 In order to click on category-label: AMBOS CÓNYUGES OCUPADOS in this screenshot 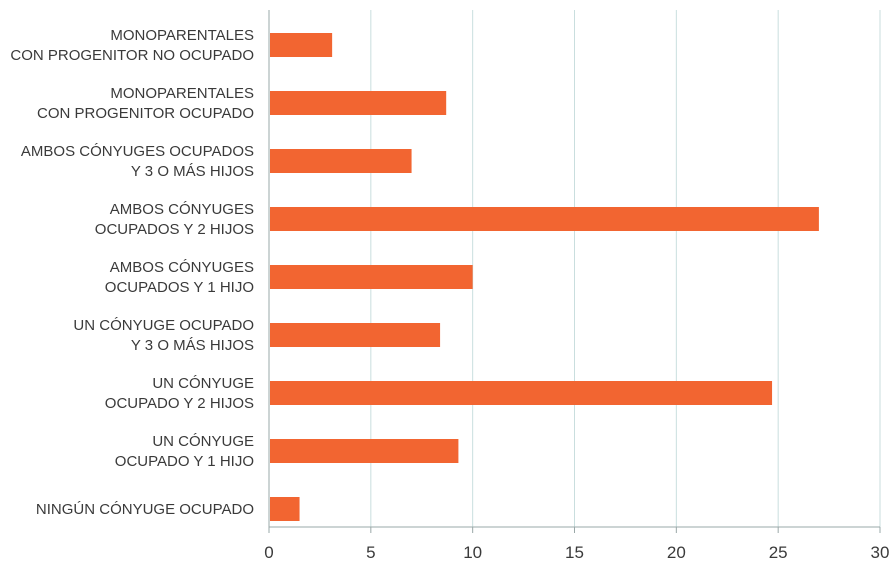, I will do `click(137, 151)`.